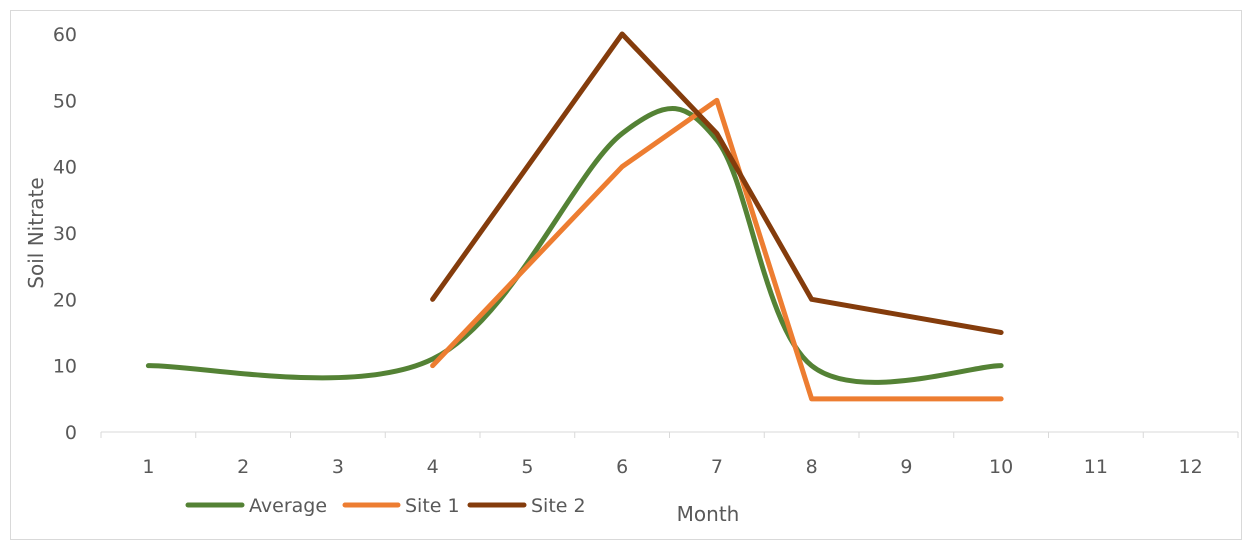 This screenshot has height=543, width=1248. Describe the element at coordinates (433, 467) in the screenshot. I see `x-tick-label: 4` at that location.